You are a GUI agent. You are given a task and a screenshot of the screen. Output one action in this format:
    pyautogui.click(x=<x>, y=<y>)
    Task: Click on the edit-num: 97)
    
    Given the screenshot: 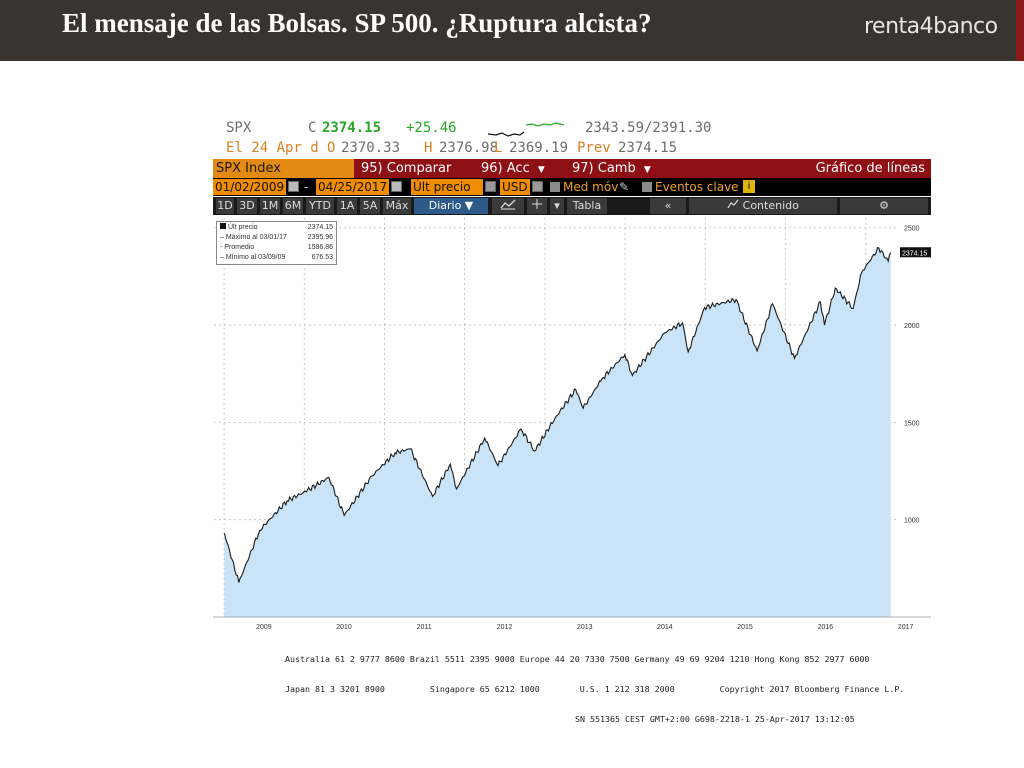 What is the action you would take?
    pyautogui.click(x=583, y=168)
    